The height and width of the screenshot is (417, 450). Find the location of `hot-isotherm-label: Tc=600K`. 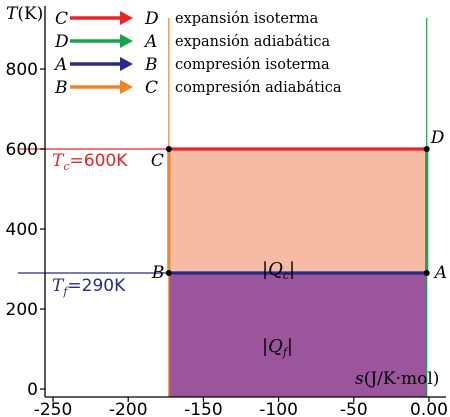

hot-isotherm-label: Tc=600K is located at coordinates (90, 162).